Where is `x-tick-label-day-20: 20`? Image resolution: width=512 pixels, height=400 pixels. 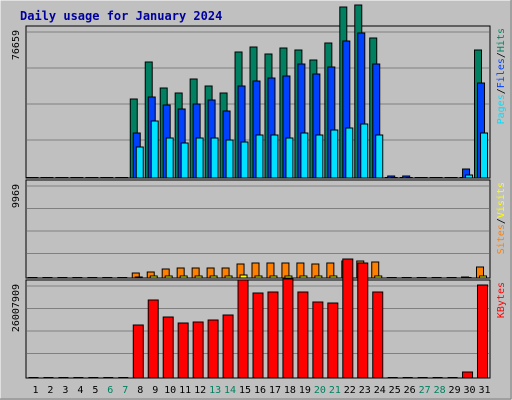 x-tick-label-day-20: 20 is located at coordinates (320, 390).